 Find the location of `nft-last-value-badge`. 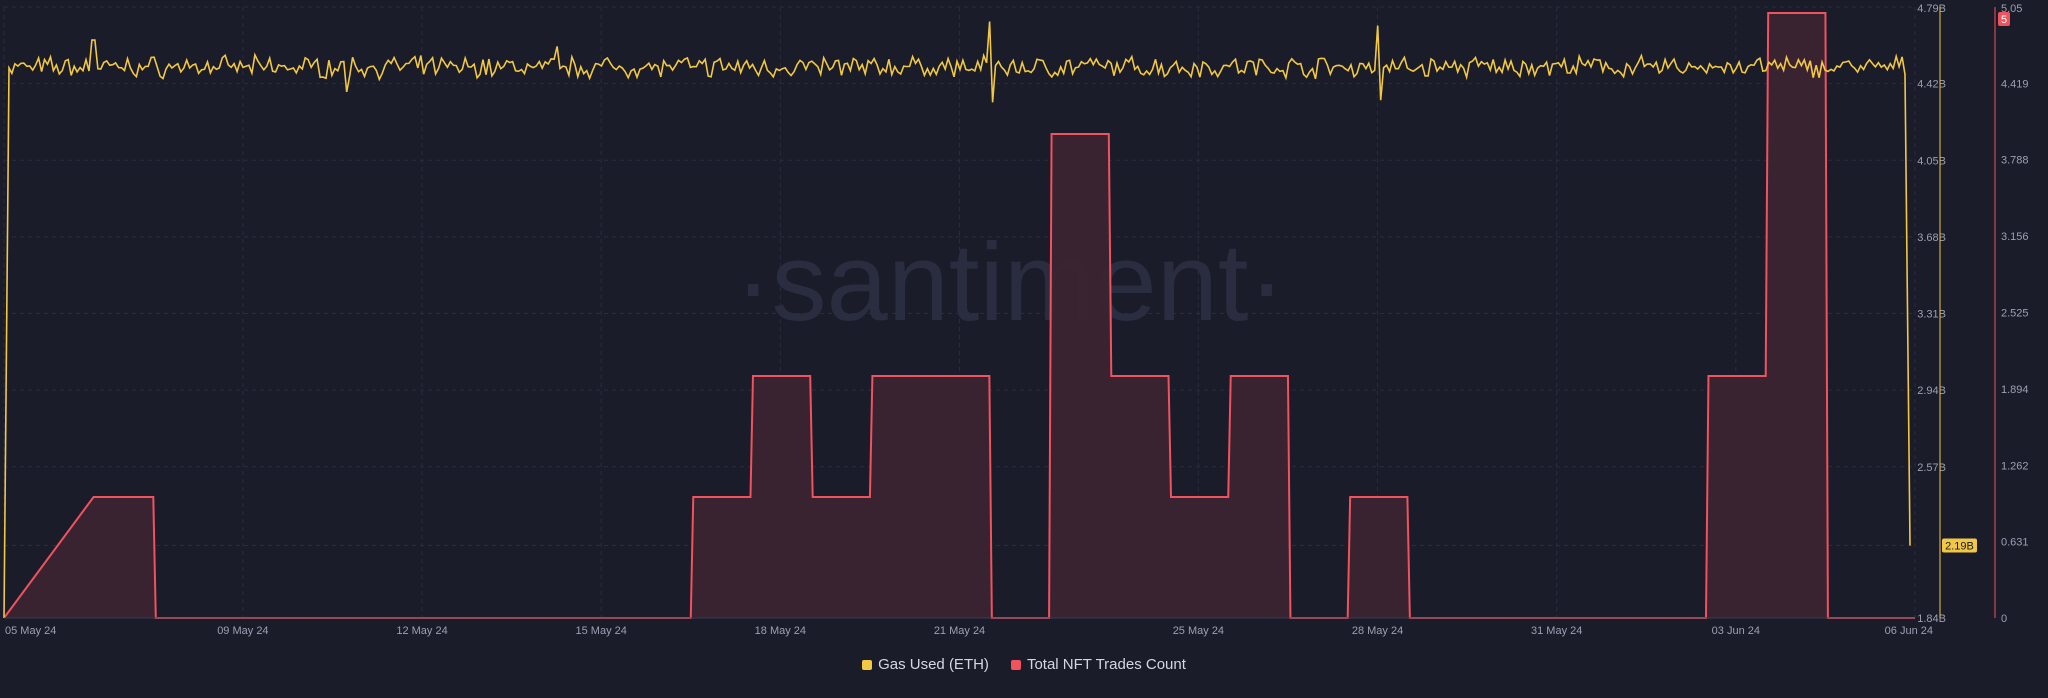

nft-last-value-badge is located at coordinates (2004, 19).